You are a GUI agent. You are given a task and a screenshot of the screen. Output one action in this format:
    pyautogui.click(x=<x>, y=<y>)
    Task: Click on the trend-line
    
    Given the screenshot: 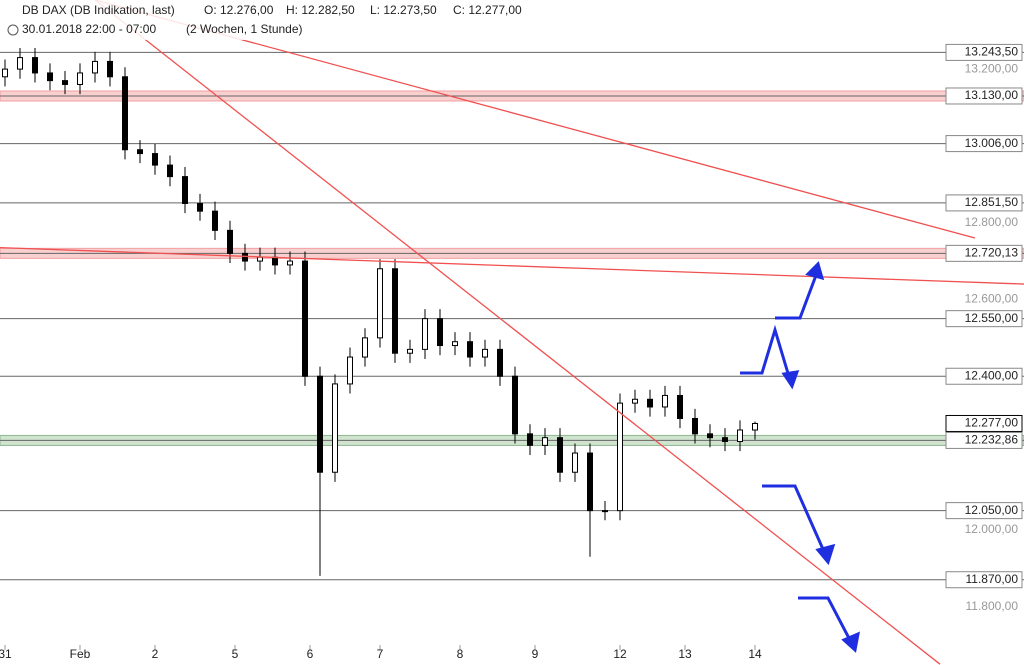 What is the action you would take?
    pyautogui.click(x=512, y=265)
    